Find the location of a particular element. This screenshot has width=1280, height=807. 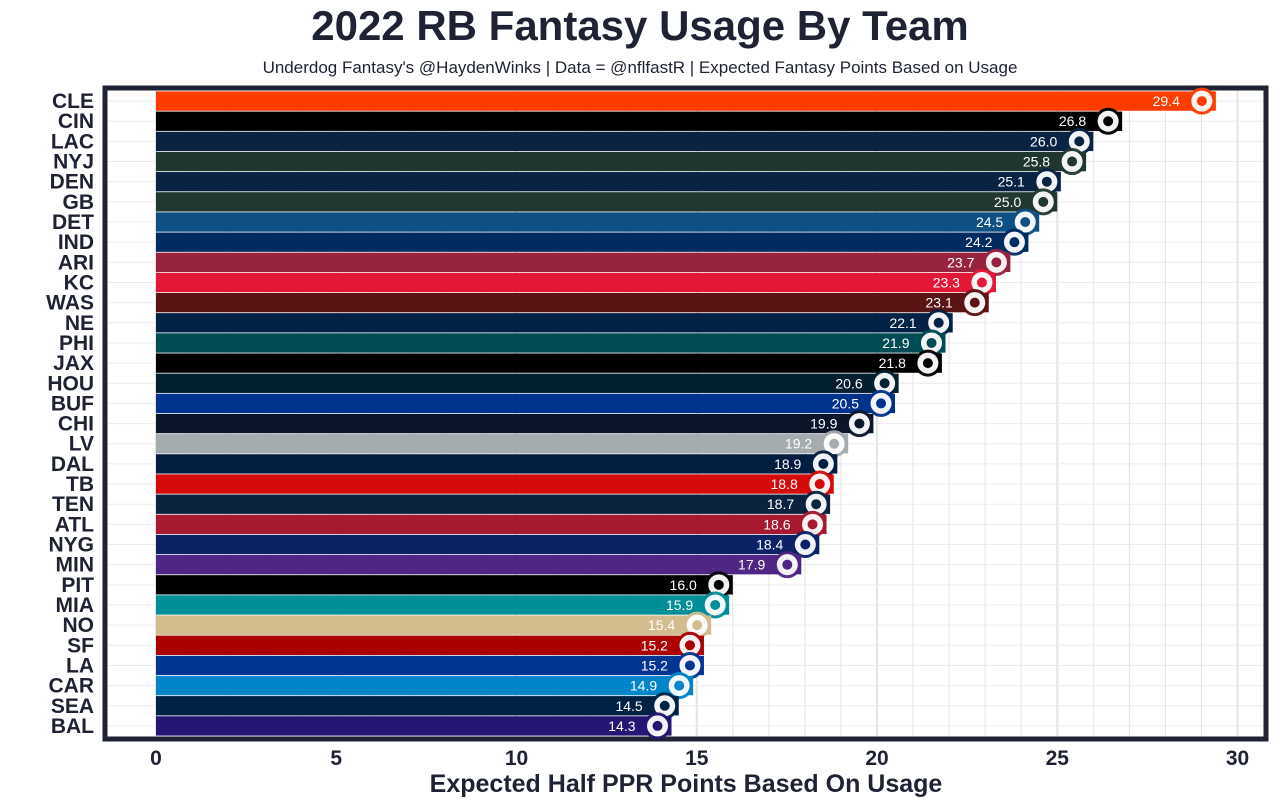

y-tick-label: TEN is located at coordinates (73, 504).